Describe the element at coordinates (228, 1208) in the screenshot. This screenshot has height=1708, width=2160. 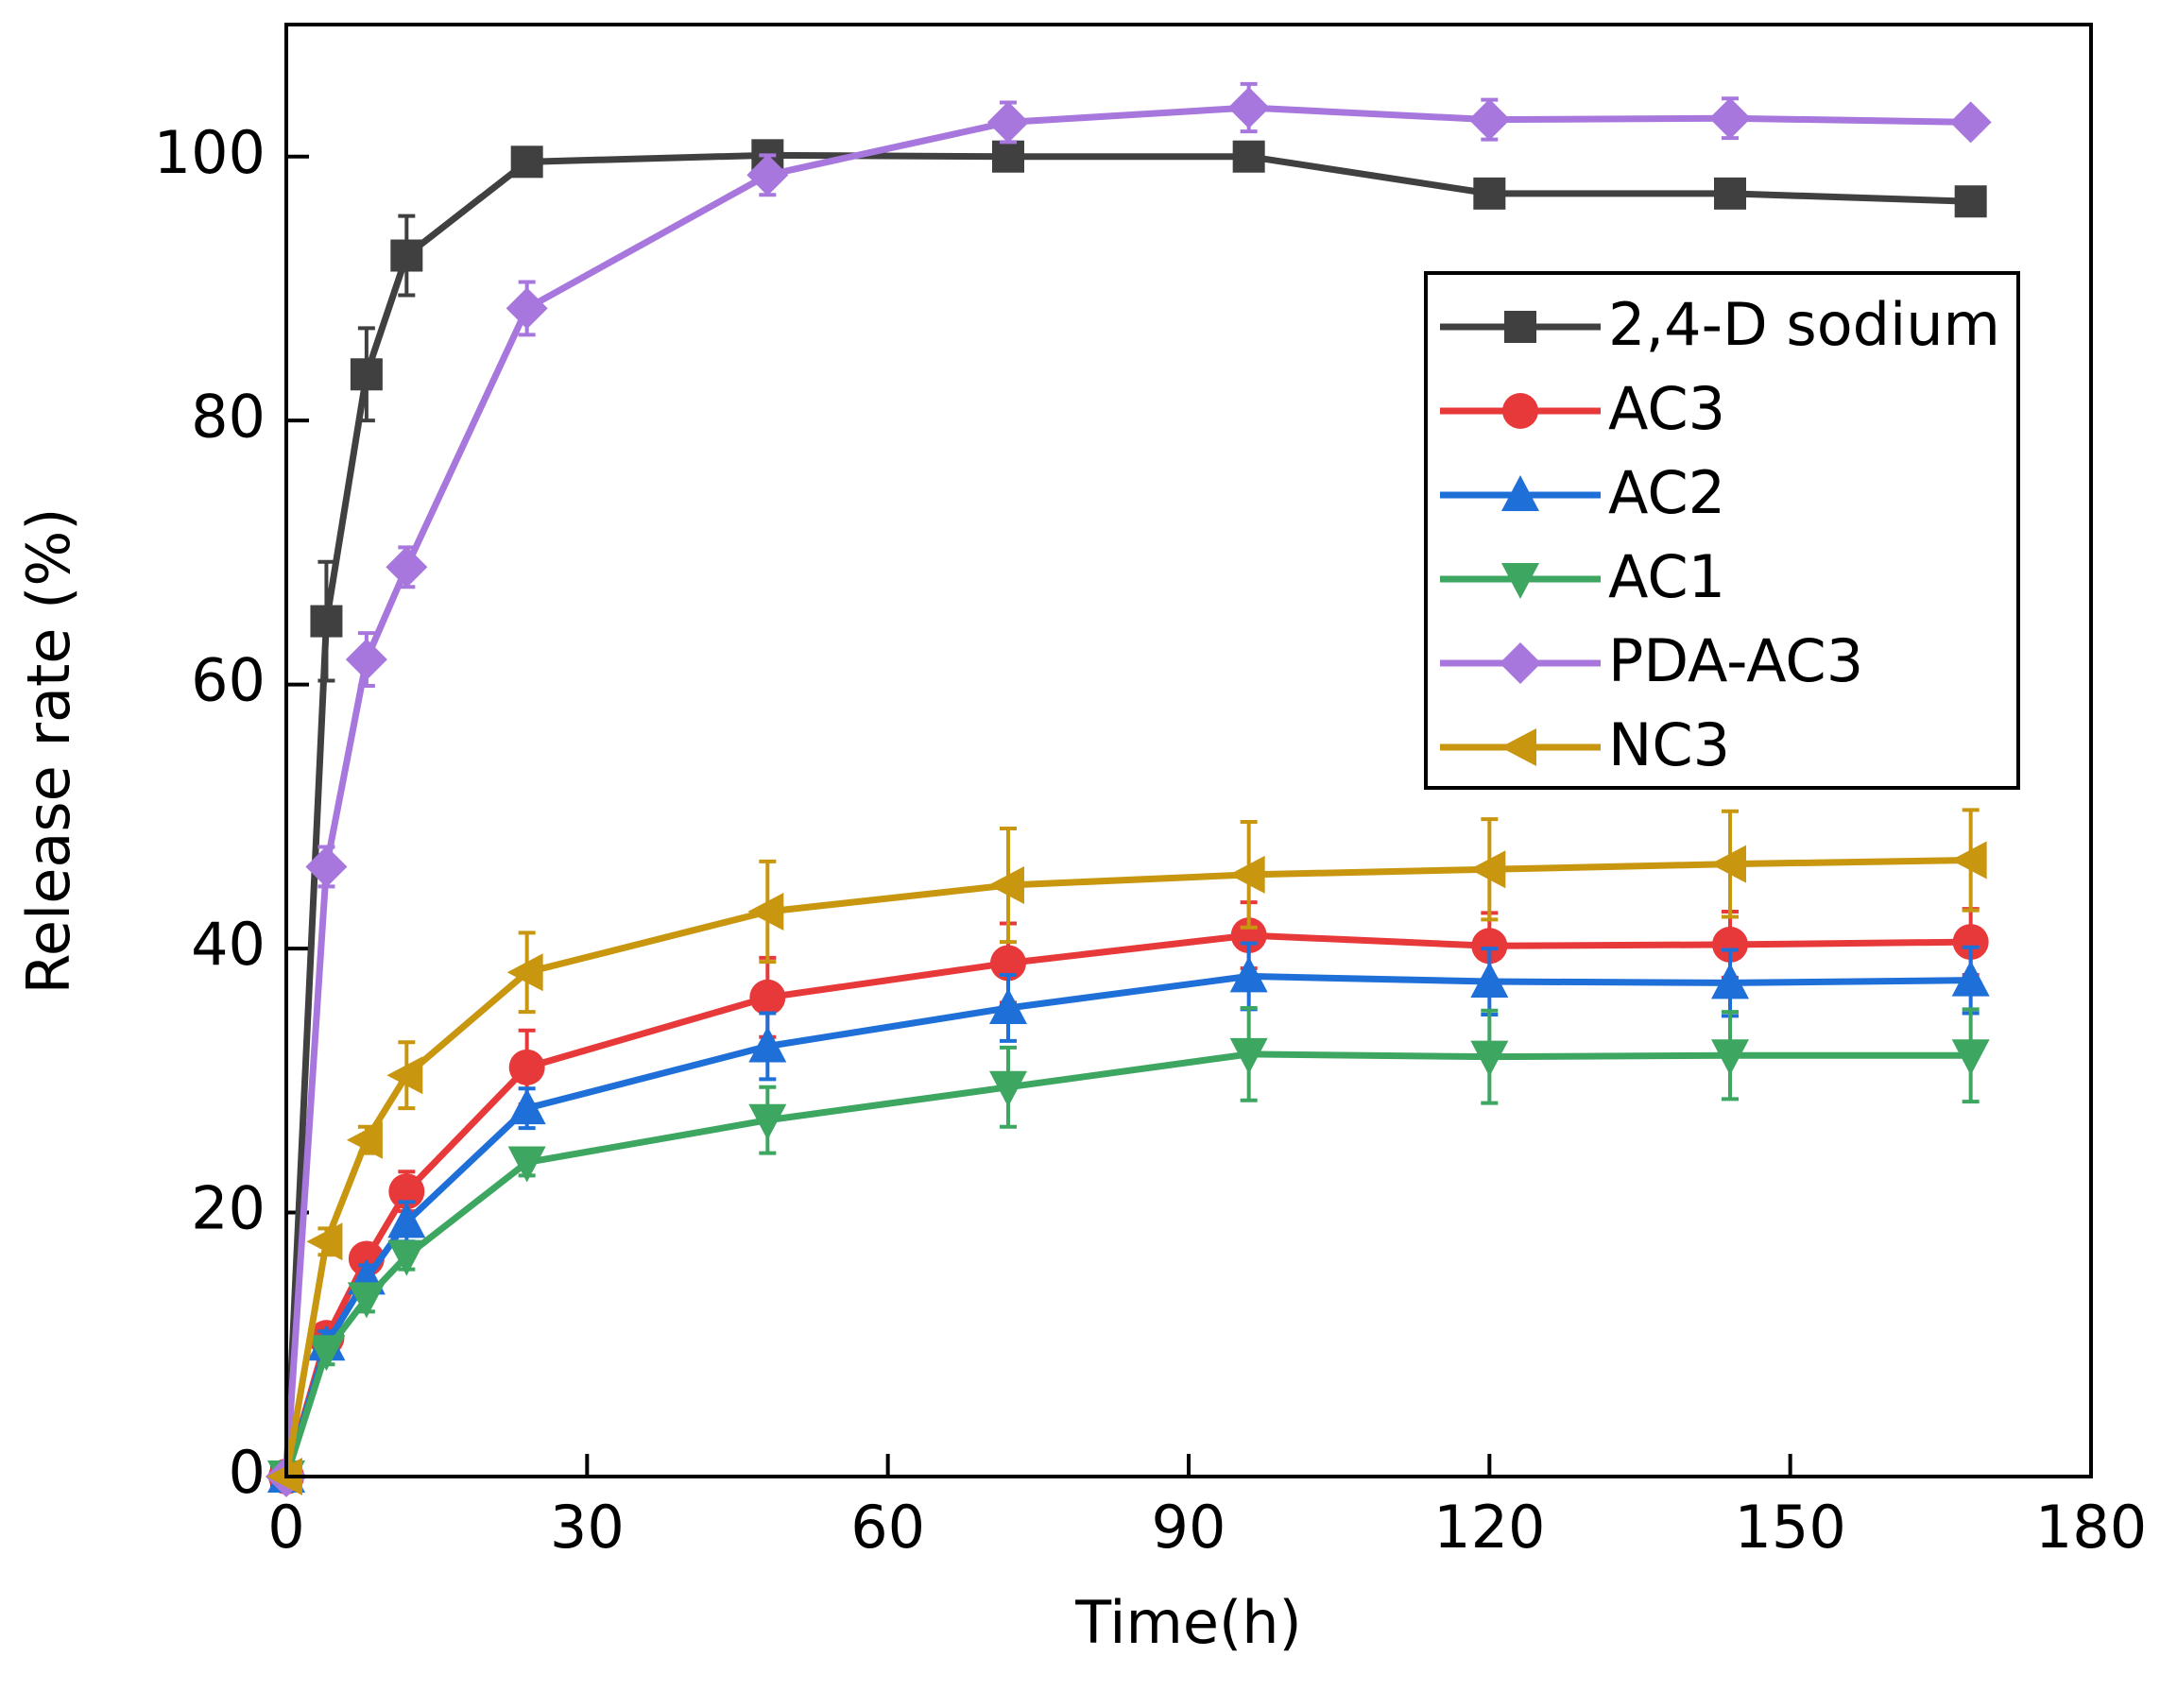
I see `y-tick-label: 20` at that location.